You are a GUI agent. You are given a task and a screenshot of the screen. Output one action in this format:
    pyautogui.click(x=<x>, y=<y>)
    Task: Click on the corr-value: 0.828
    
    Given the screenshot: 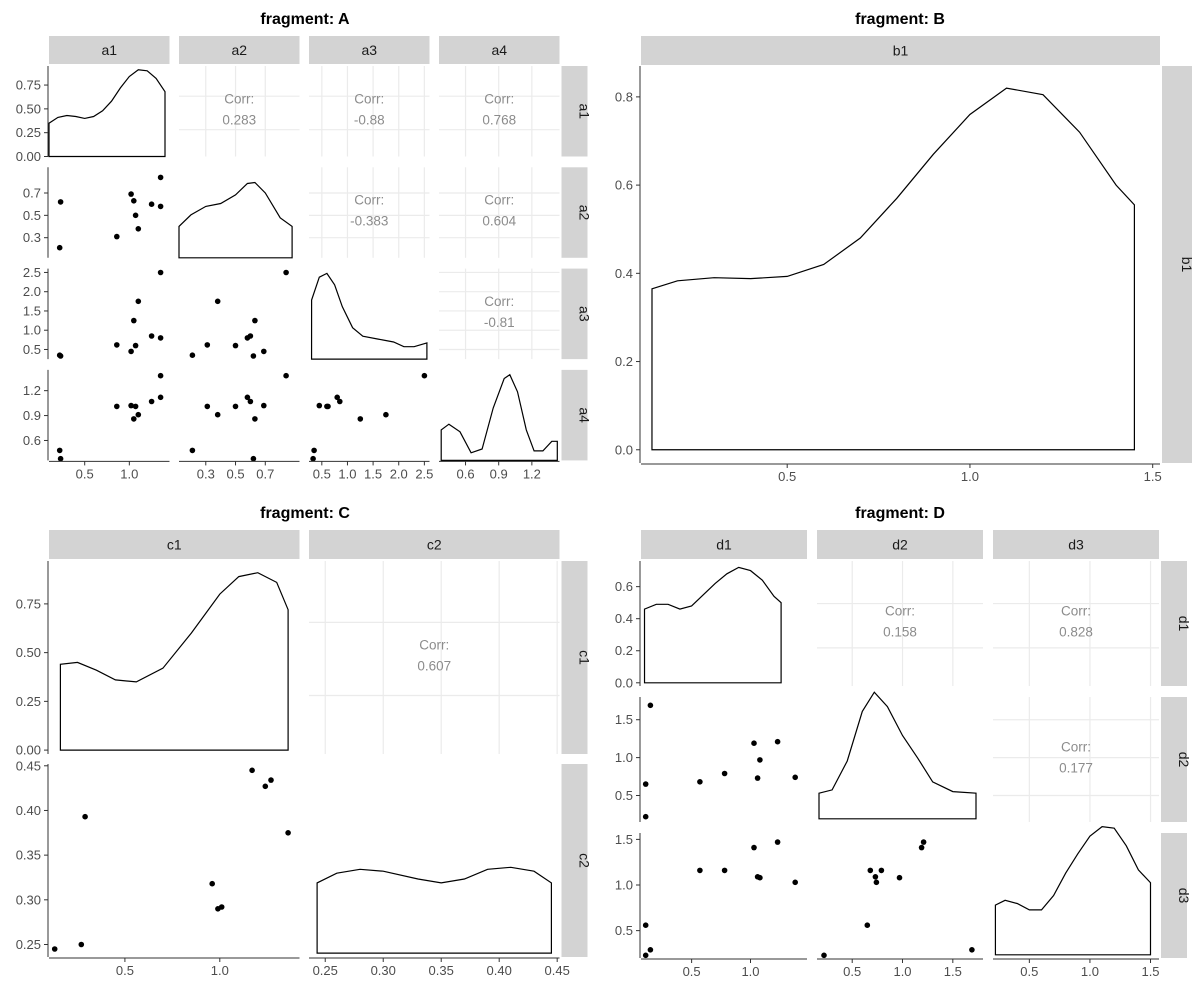 What is the action you would take?
    pyautogui.click(x=1076, y=632)
    